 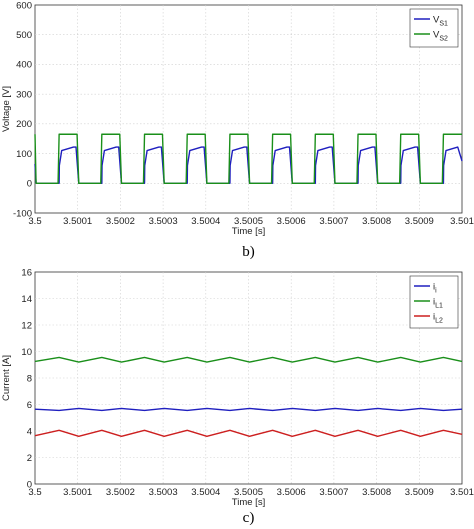 I want to click on legend-entry: iL2, so click(x=438, y=317).